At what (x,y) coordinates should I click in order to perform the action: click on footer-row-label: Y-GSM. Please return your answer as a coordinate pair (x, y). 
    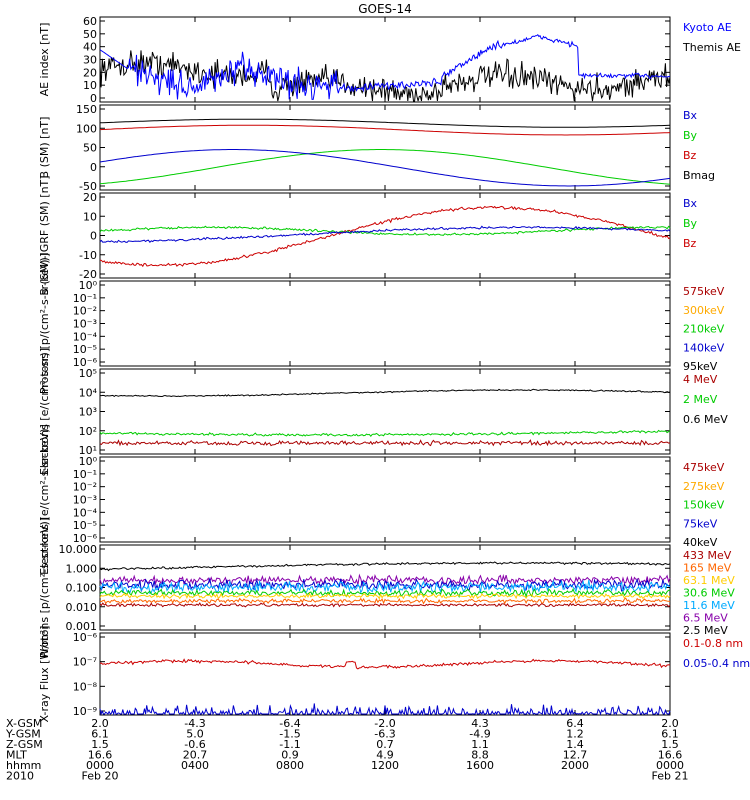
    Looking at the image, I should click on (23, 734).